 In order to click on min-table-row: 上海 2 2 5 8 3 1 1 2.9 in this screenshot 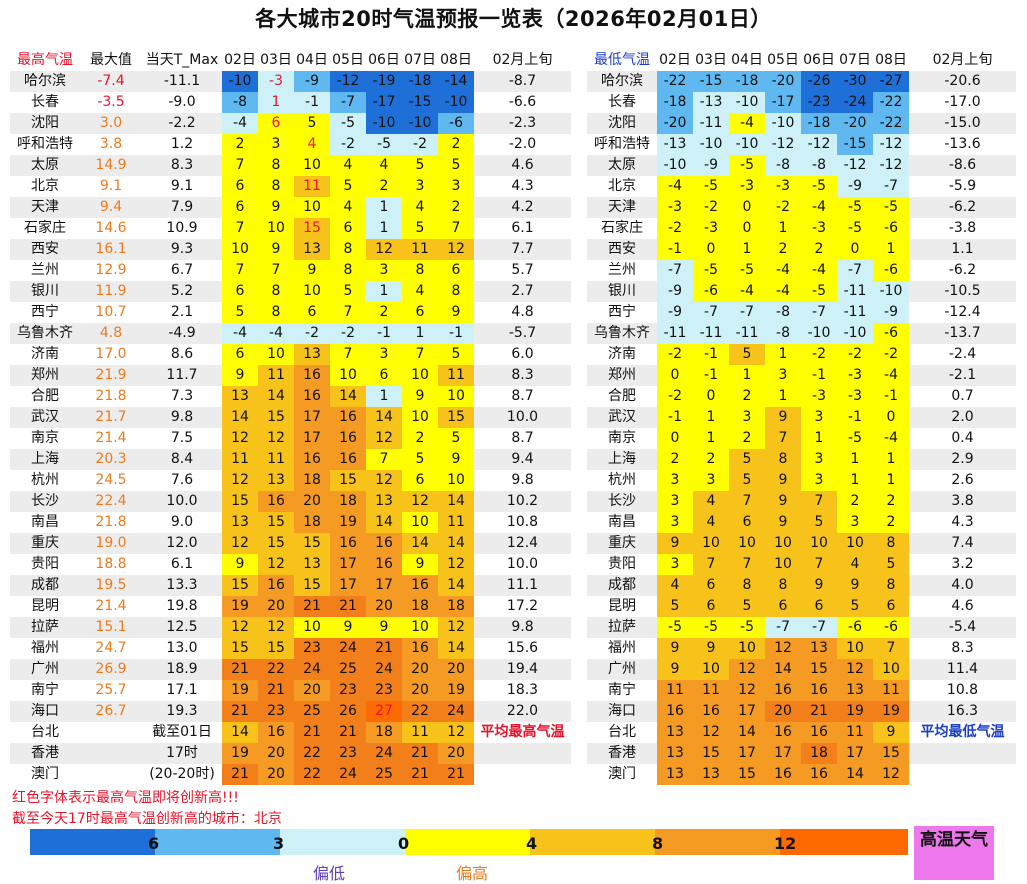, I will do `click(801, 459)`.